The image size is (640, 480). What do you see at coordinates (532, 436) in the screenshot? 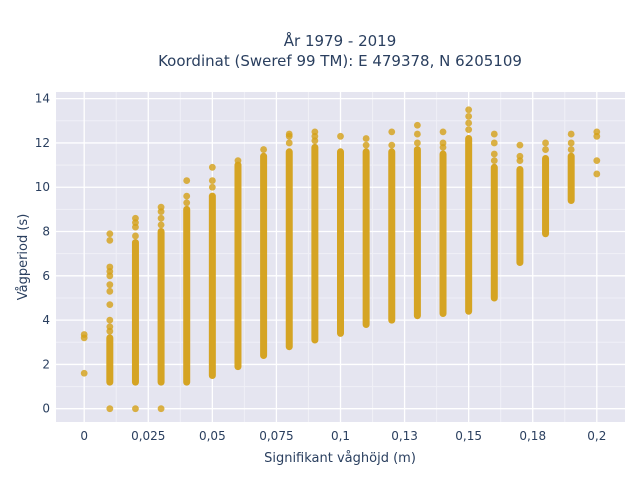
I see `x-tick-label: 0,18` at bounding box center [532, 436].